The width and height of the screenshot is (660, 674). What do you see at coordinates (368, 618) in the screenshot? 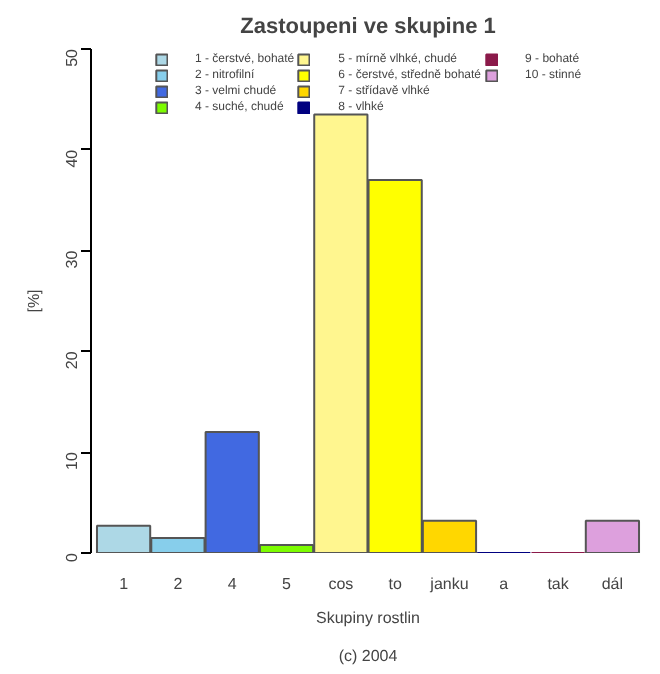
I see `x-axis-title: Skupiny rostlin` at bounding box center [368, 618].